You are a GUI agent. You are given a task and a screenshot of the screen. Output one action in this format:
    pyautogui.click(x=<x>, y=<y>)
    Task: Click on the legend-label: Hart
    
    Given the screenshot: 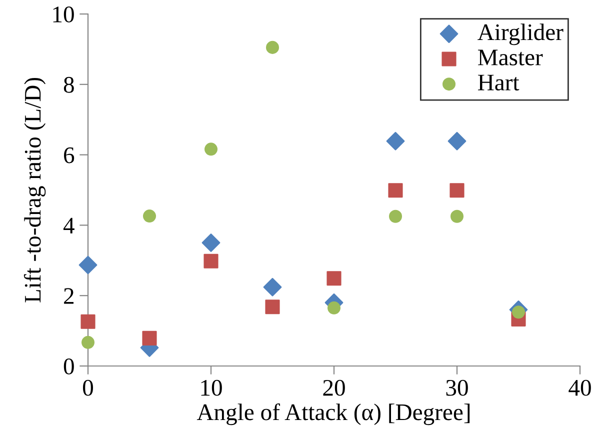 What is the action you would take?
    pyautogui.click(x=499, y=82)
    